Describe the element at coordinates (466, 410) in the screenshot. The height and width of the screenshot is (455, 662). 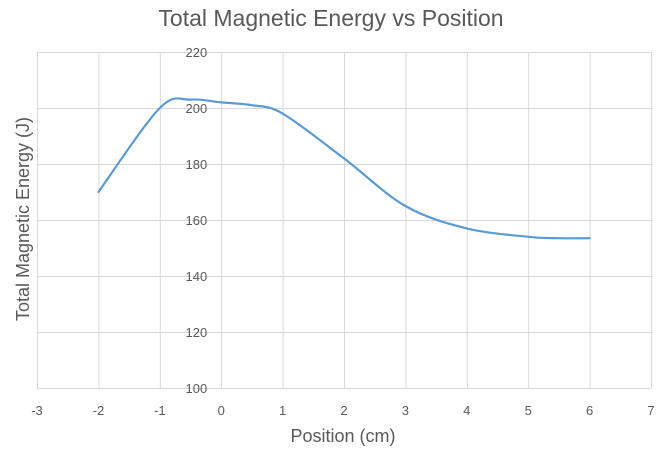
I see `x-tick-label: 4` at that location.